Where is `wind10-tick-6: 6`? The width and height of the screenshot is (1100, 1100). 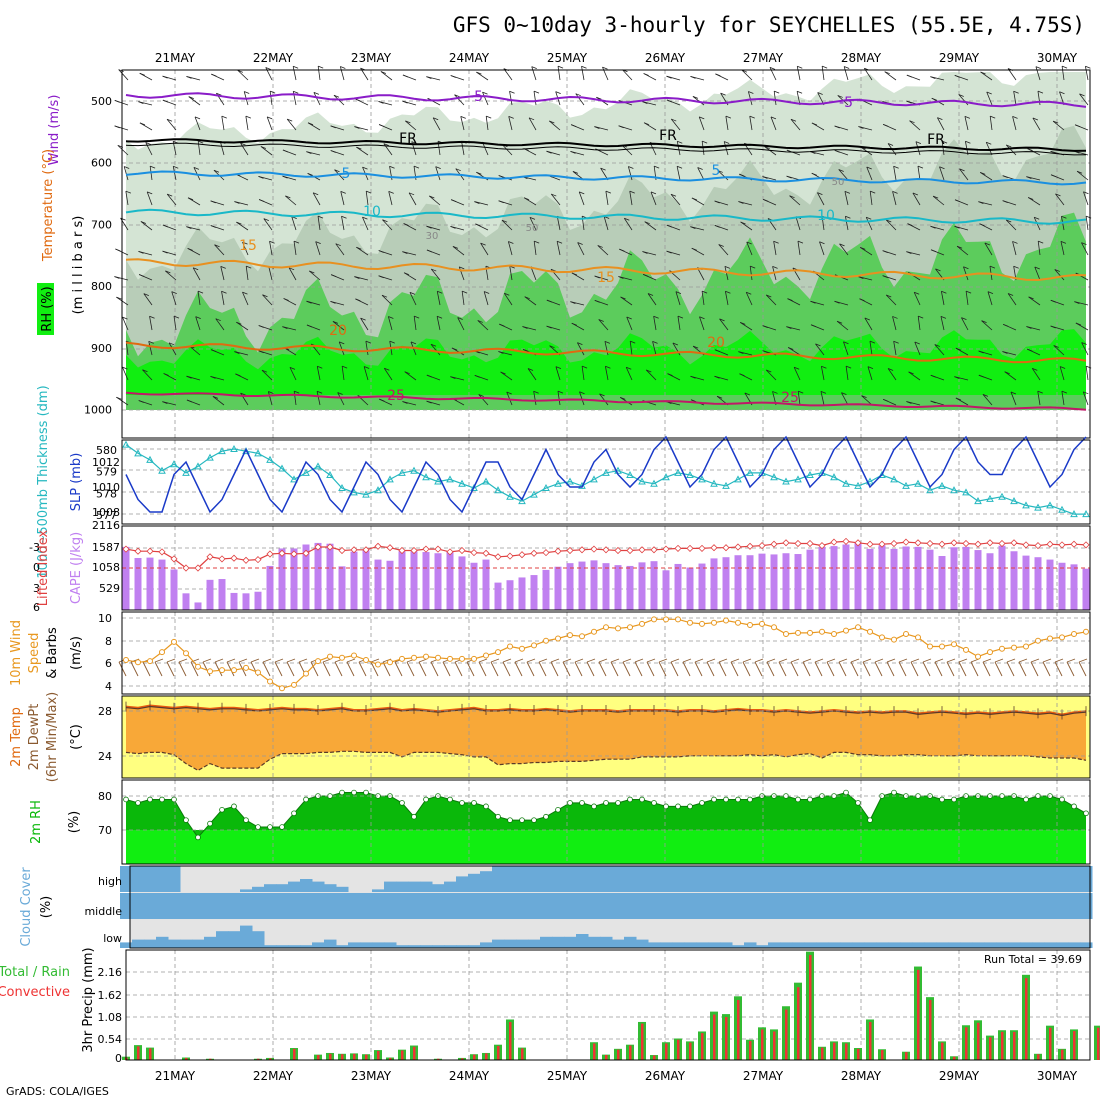
wind10-tick-6: 6 is located at coordinates (108, 663).